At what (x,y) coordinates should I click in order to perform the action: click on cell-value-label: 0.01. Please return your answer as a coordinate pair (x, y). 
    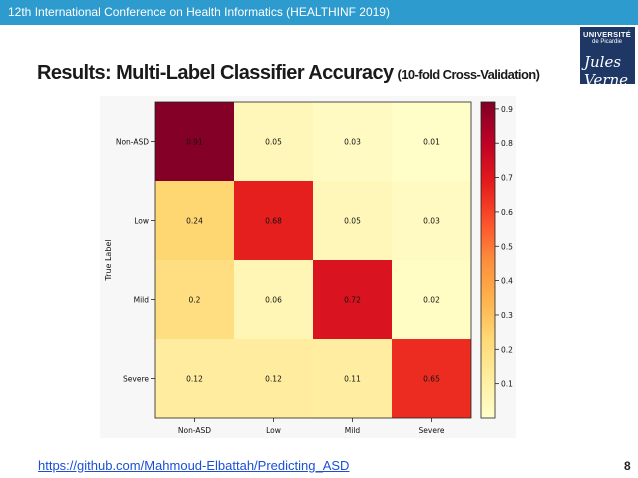
    Looking at the image, I should click on (431, 142).